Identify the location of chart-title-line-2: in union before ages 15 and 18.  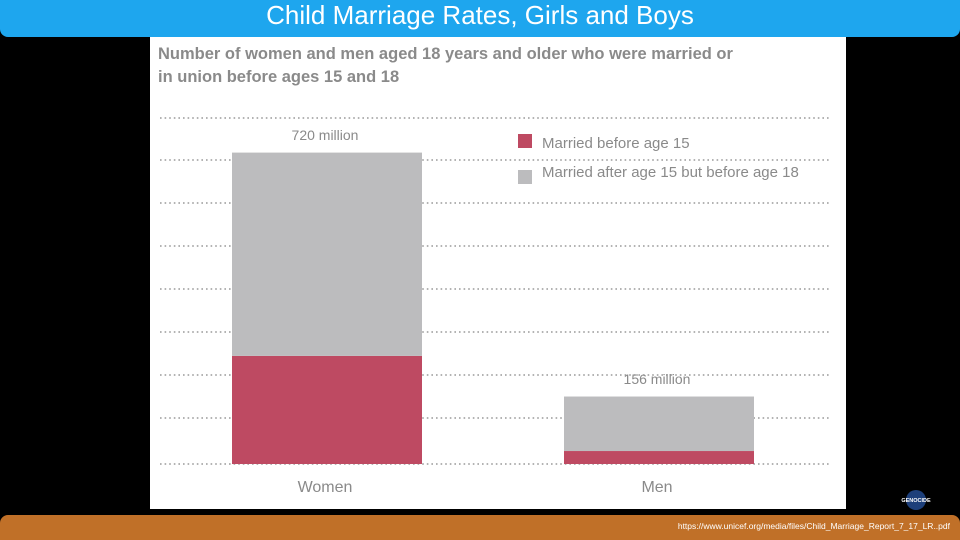
(278, 77).